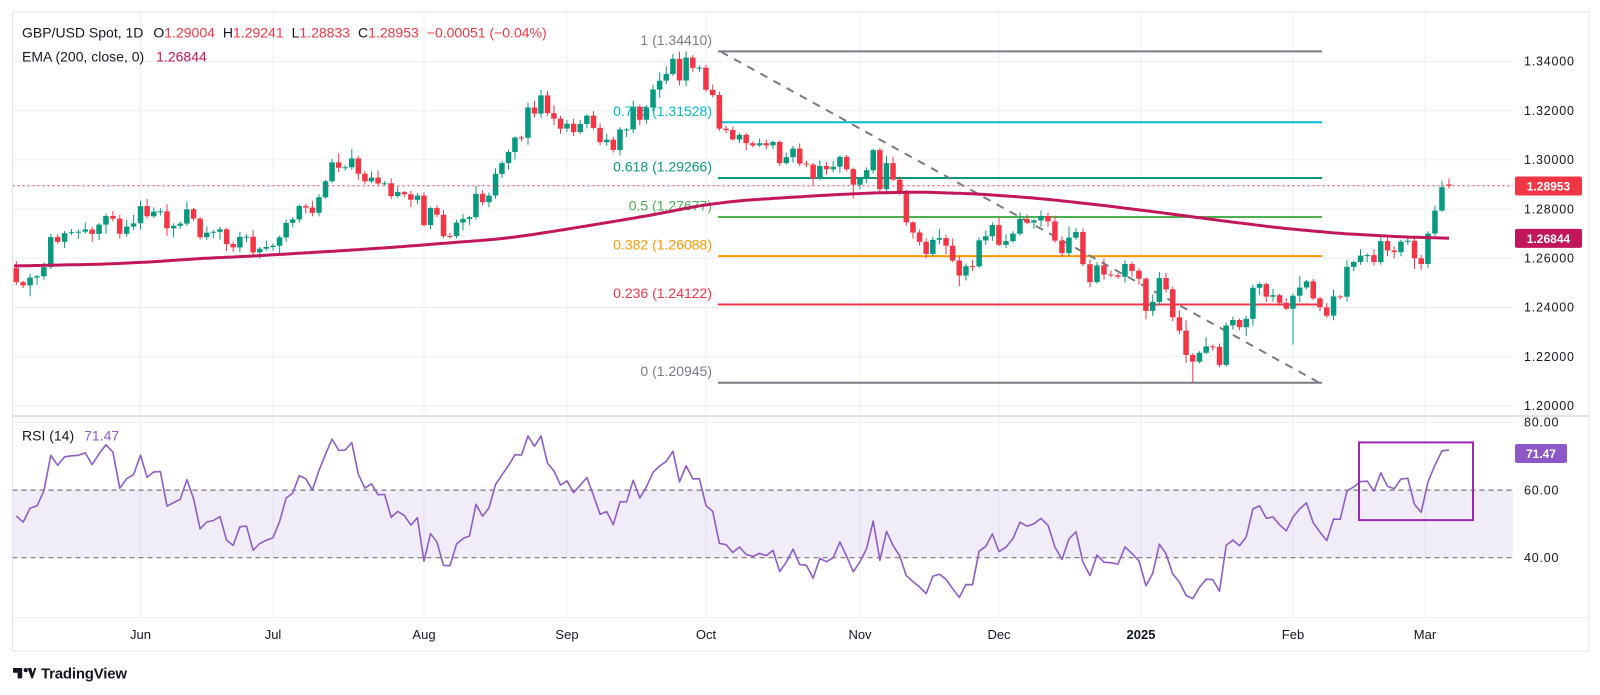 This screenshot has width=1600, height=695. What do you see at coordinates (1549, 259) in the screenshot?
I see `svg-text: 1.26000` at bounding box center [1549, 259].